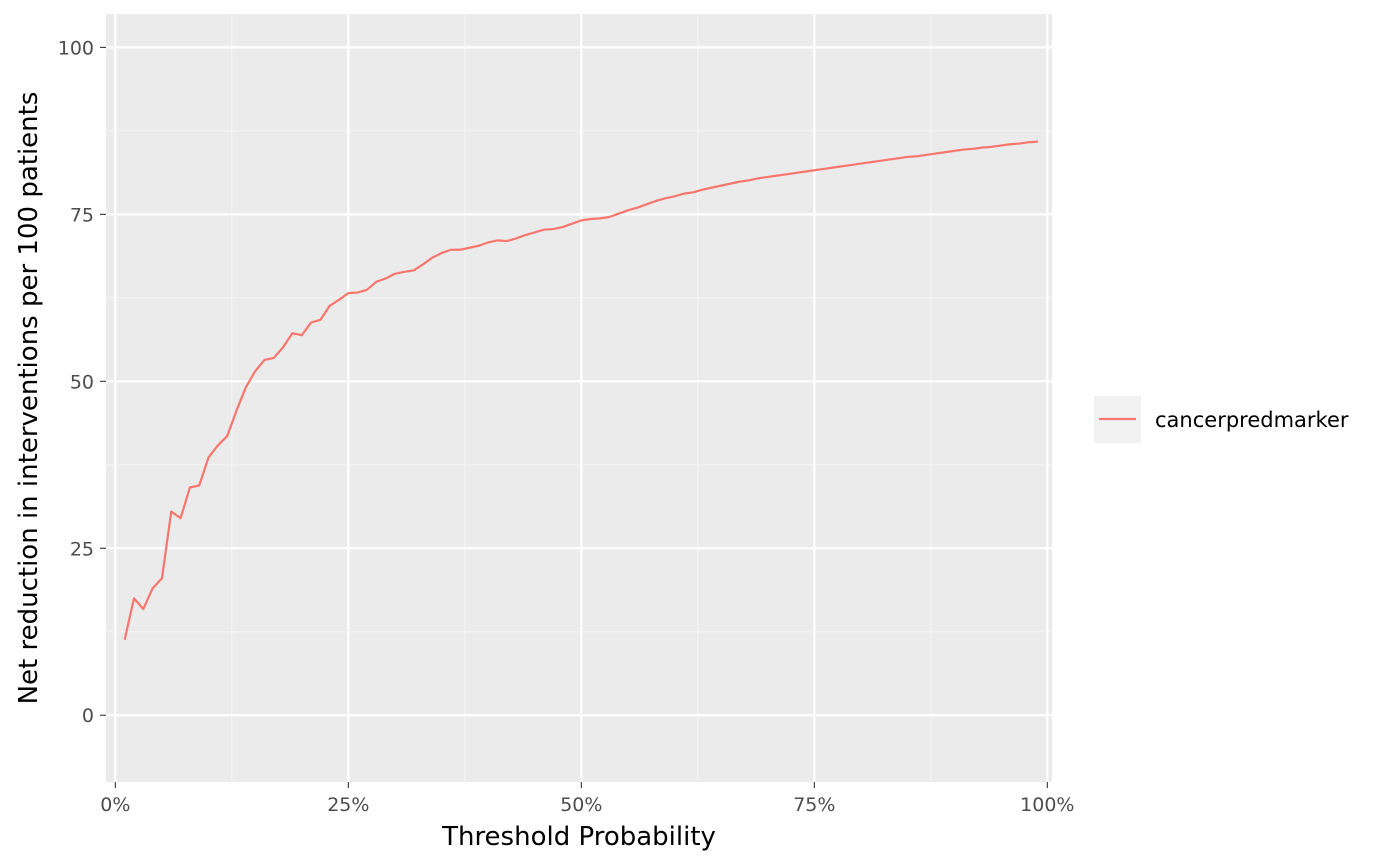 This screenshot has height=866, width=1400. Describe the element at coordinates (82, 549) in the screenshot. I see `y-tick-label: 25` at that location.